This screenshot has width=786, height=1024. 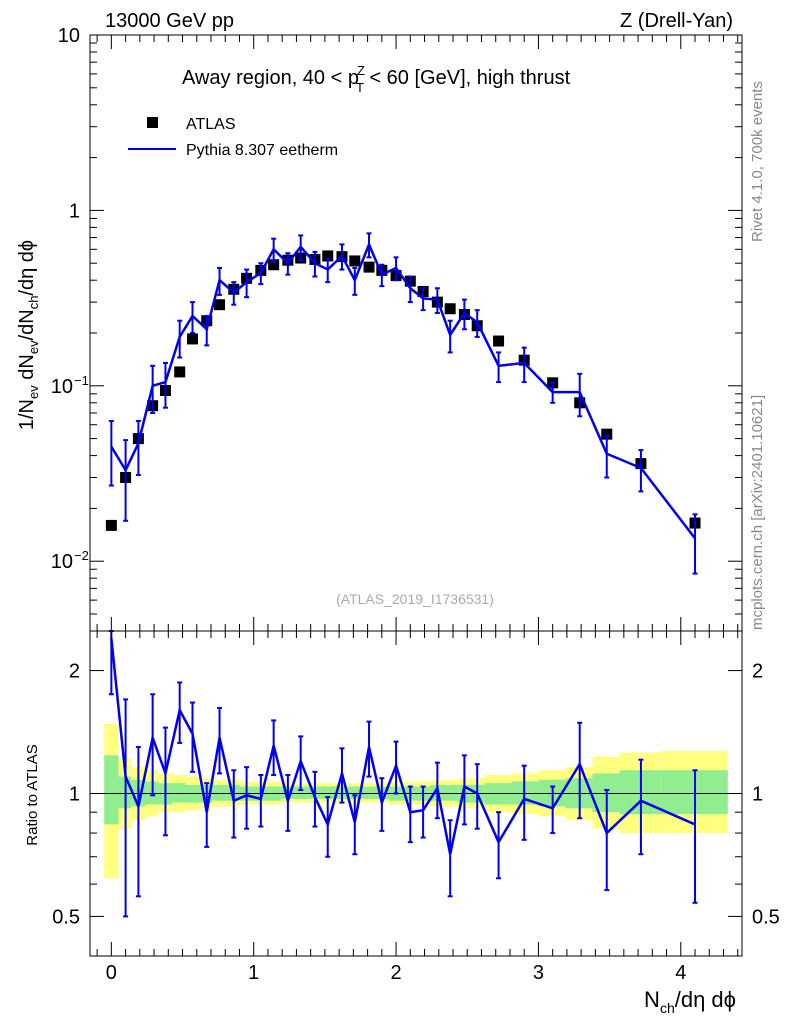 I want to click on ratio-y-tick-label: 2, so click(x=74, y=672).